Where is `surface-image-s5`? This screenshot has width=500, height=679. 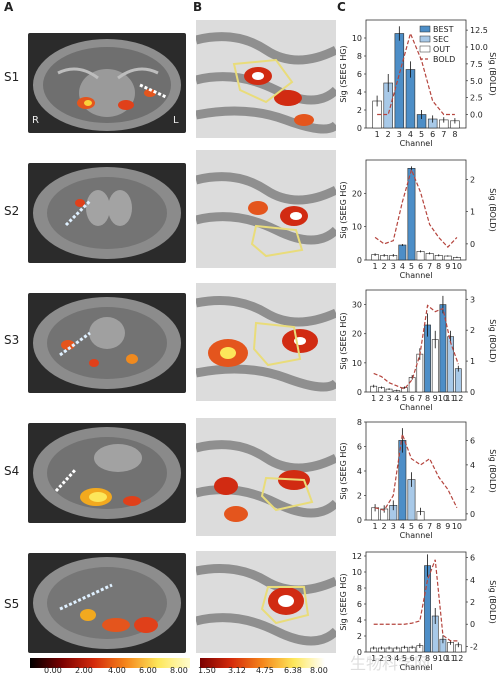
surface-image-s5 is located at coordinates (266, 602).